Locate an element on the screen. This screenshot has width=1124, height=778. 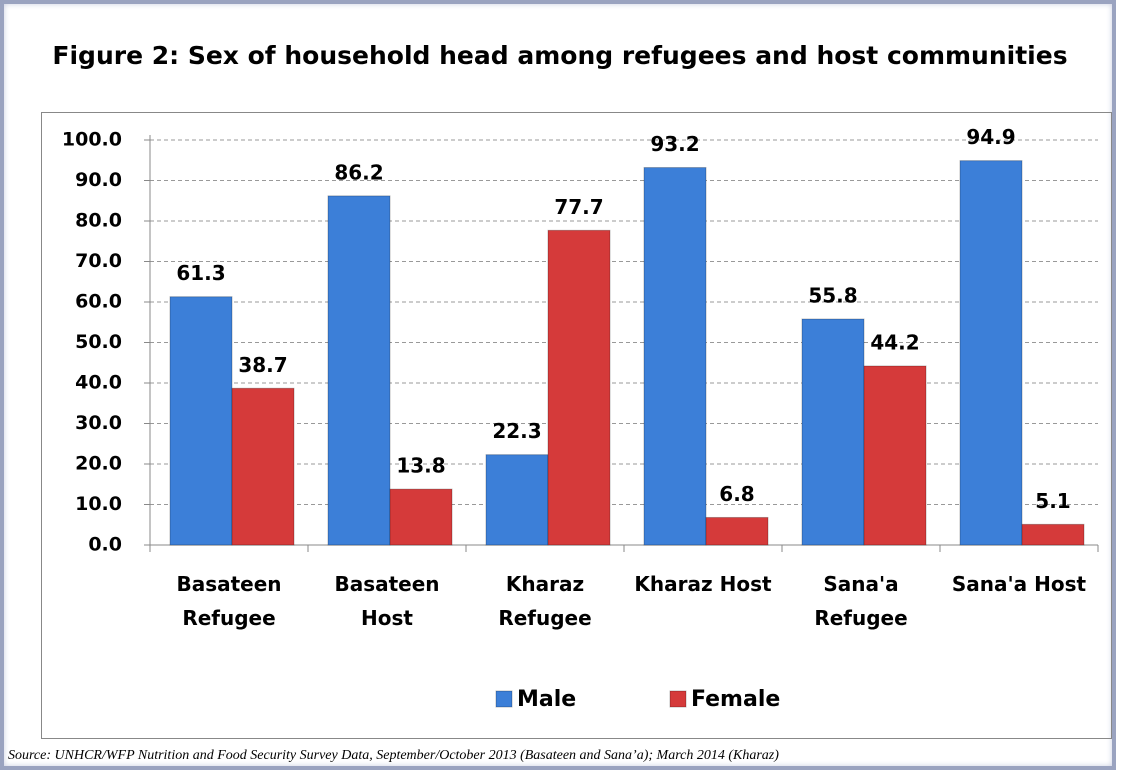
value-label: 44.2 is located at coordinates (894, 342).